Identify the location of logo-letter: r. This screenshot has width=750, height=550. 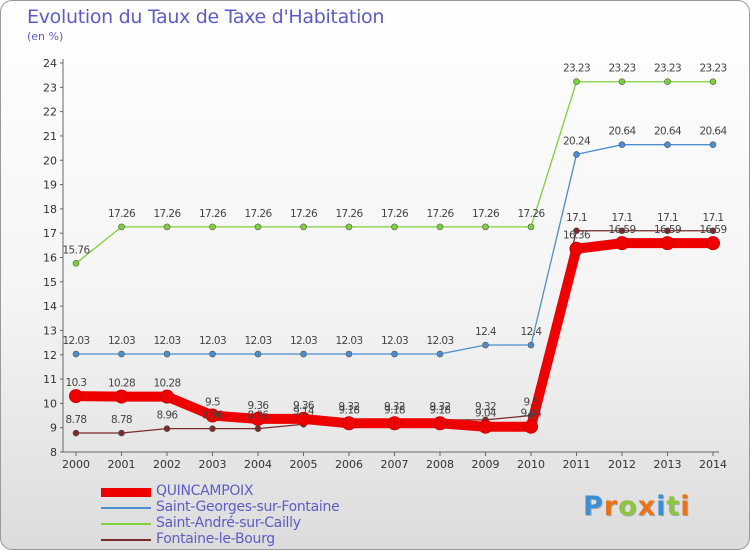
(611, 506).